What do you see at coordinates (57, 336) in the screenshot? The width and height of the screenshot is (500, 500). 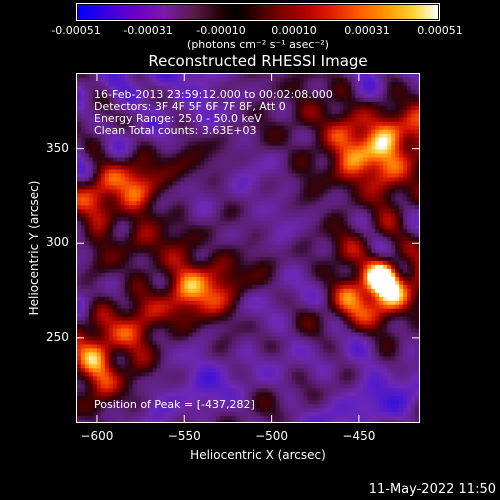 I see `y-tick-label: 250` at bounding box center [57, 336].